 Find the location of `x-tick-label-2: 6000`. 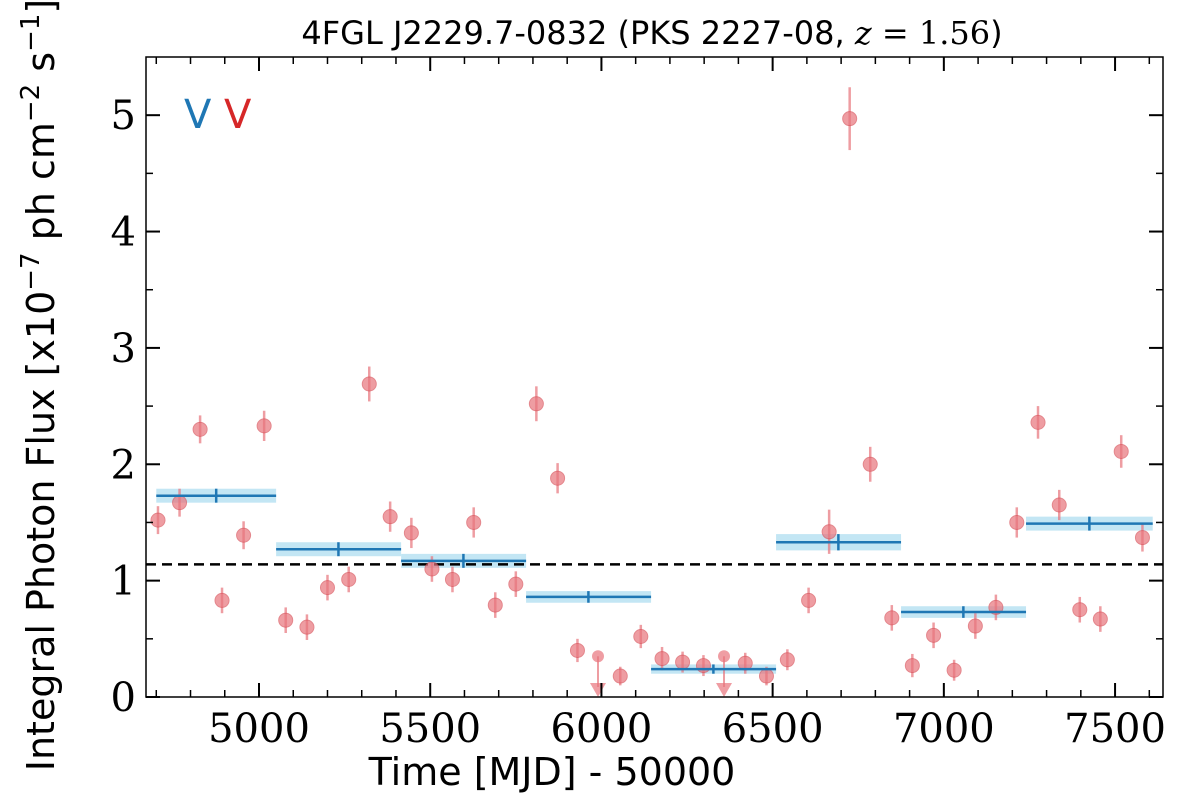

x-tick-label-2: 6000 is located at coordinates (602, 729).